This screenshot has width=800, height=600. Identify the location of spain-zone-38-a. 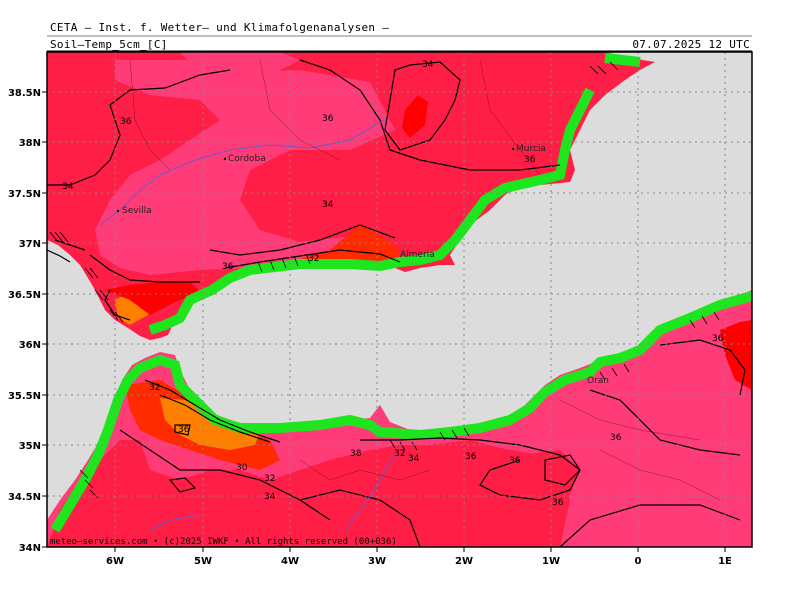
(415, 116).